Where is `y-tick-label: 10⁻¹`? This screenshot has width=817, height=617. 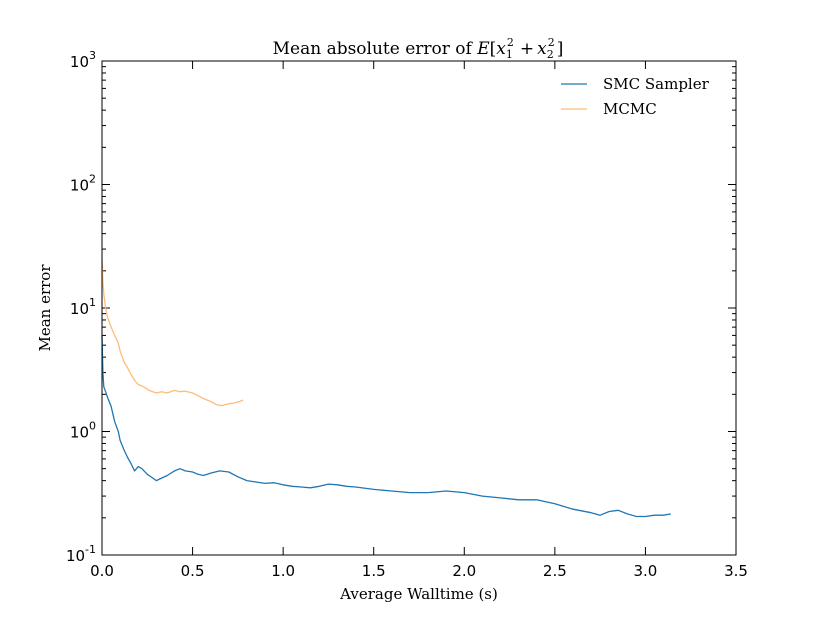 y-tick-label: 10⁻¹ is located at coordinates (81, 554).